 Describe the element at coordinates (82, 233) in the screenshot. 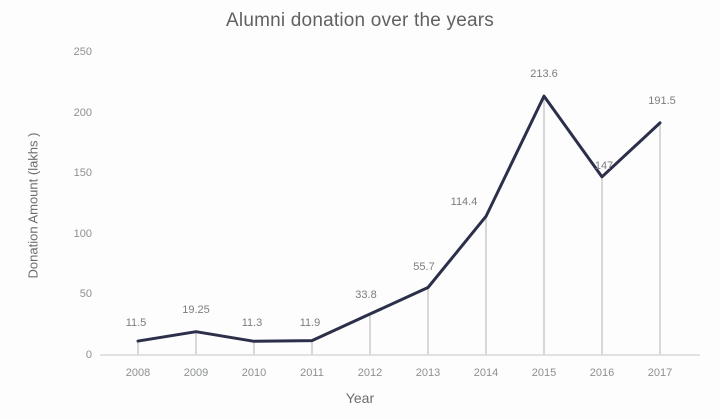

I see `y-tick-label: 100` at that location.